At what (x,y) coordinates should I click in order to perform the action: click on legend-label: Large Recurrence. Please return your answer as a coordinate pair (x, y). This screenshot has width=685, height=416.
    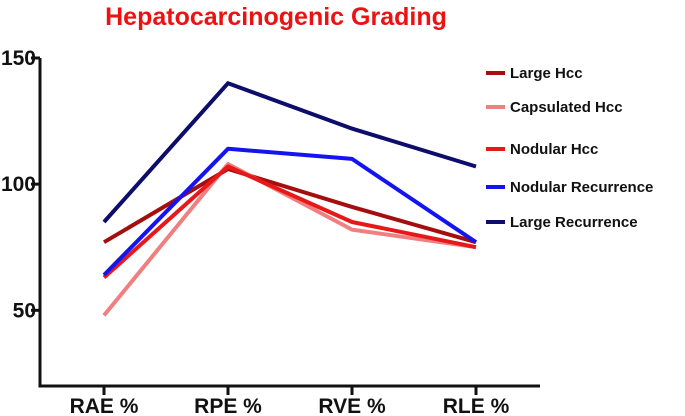
    Looking at the image, I should click on (574, 222).